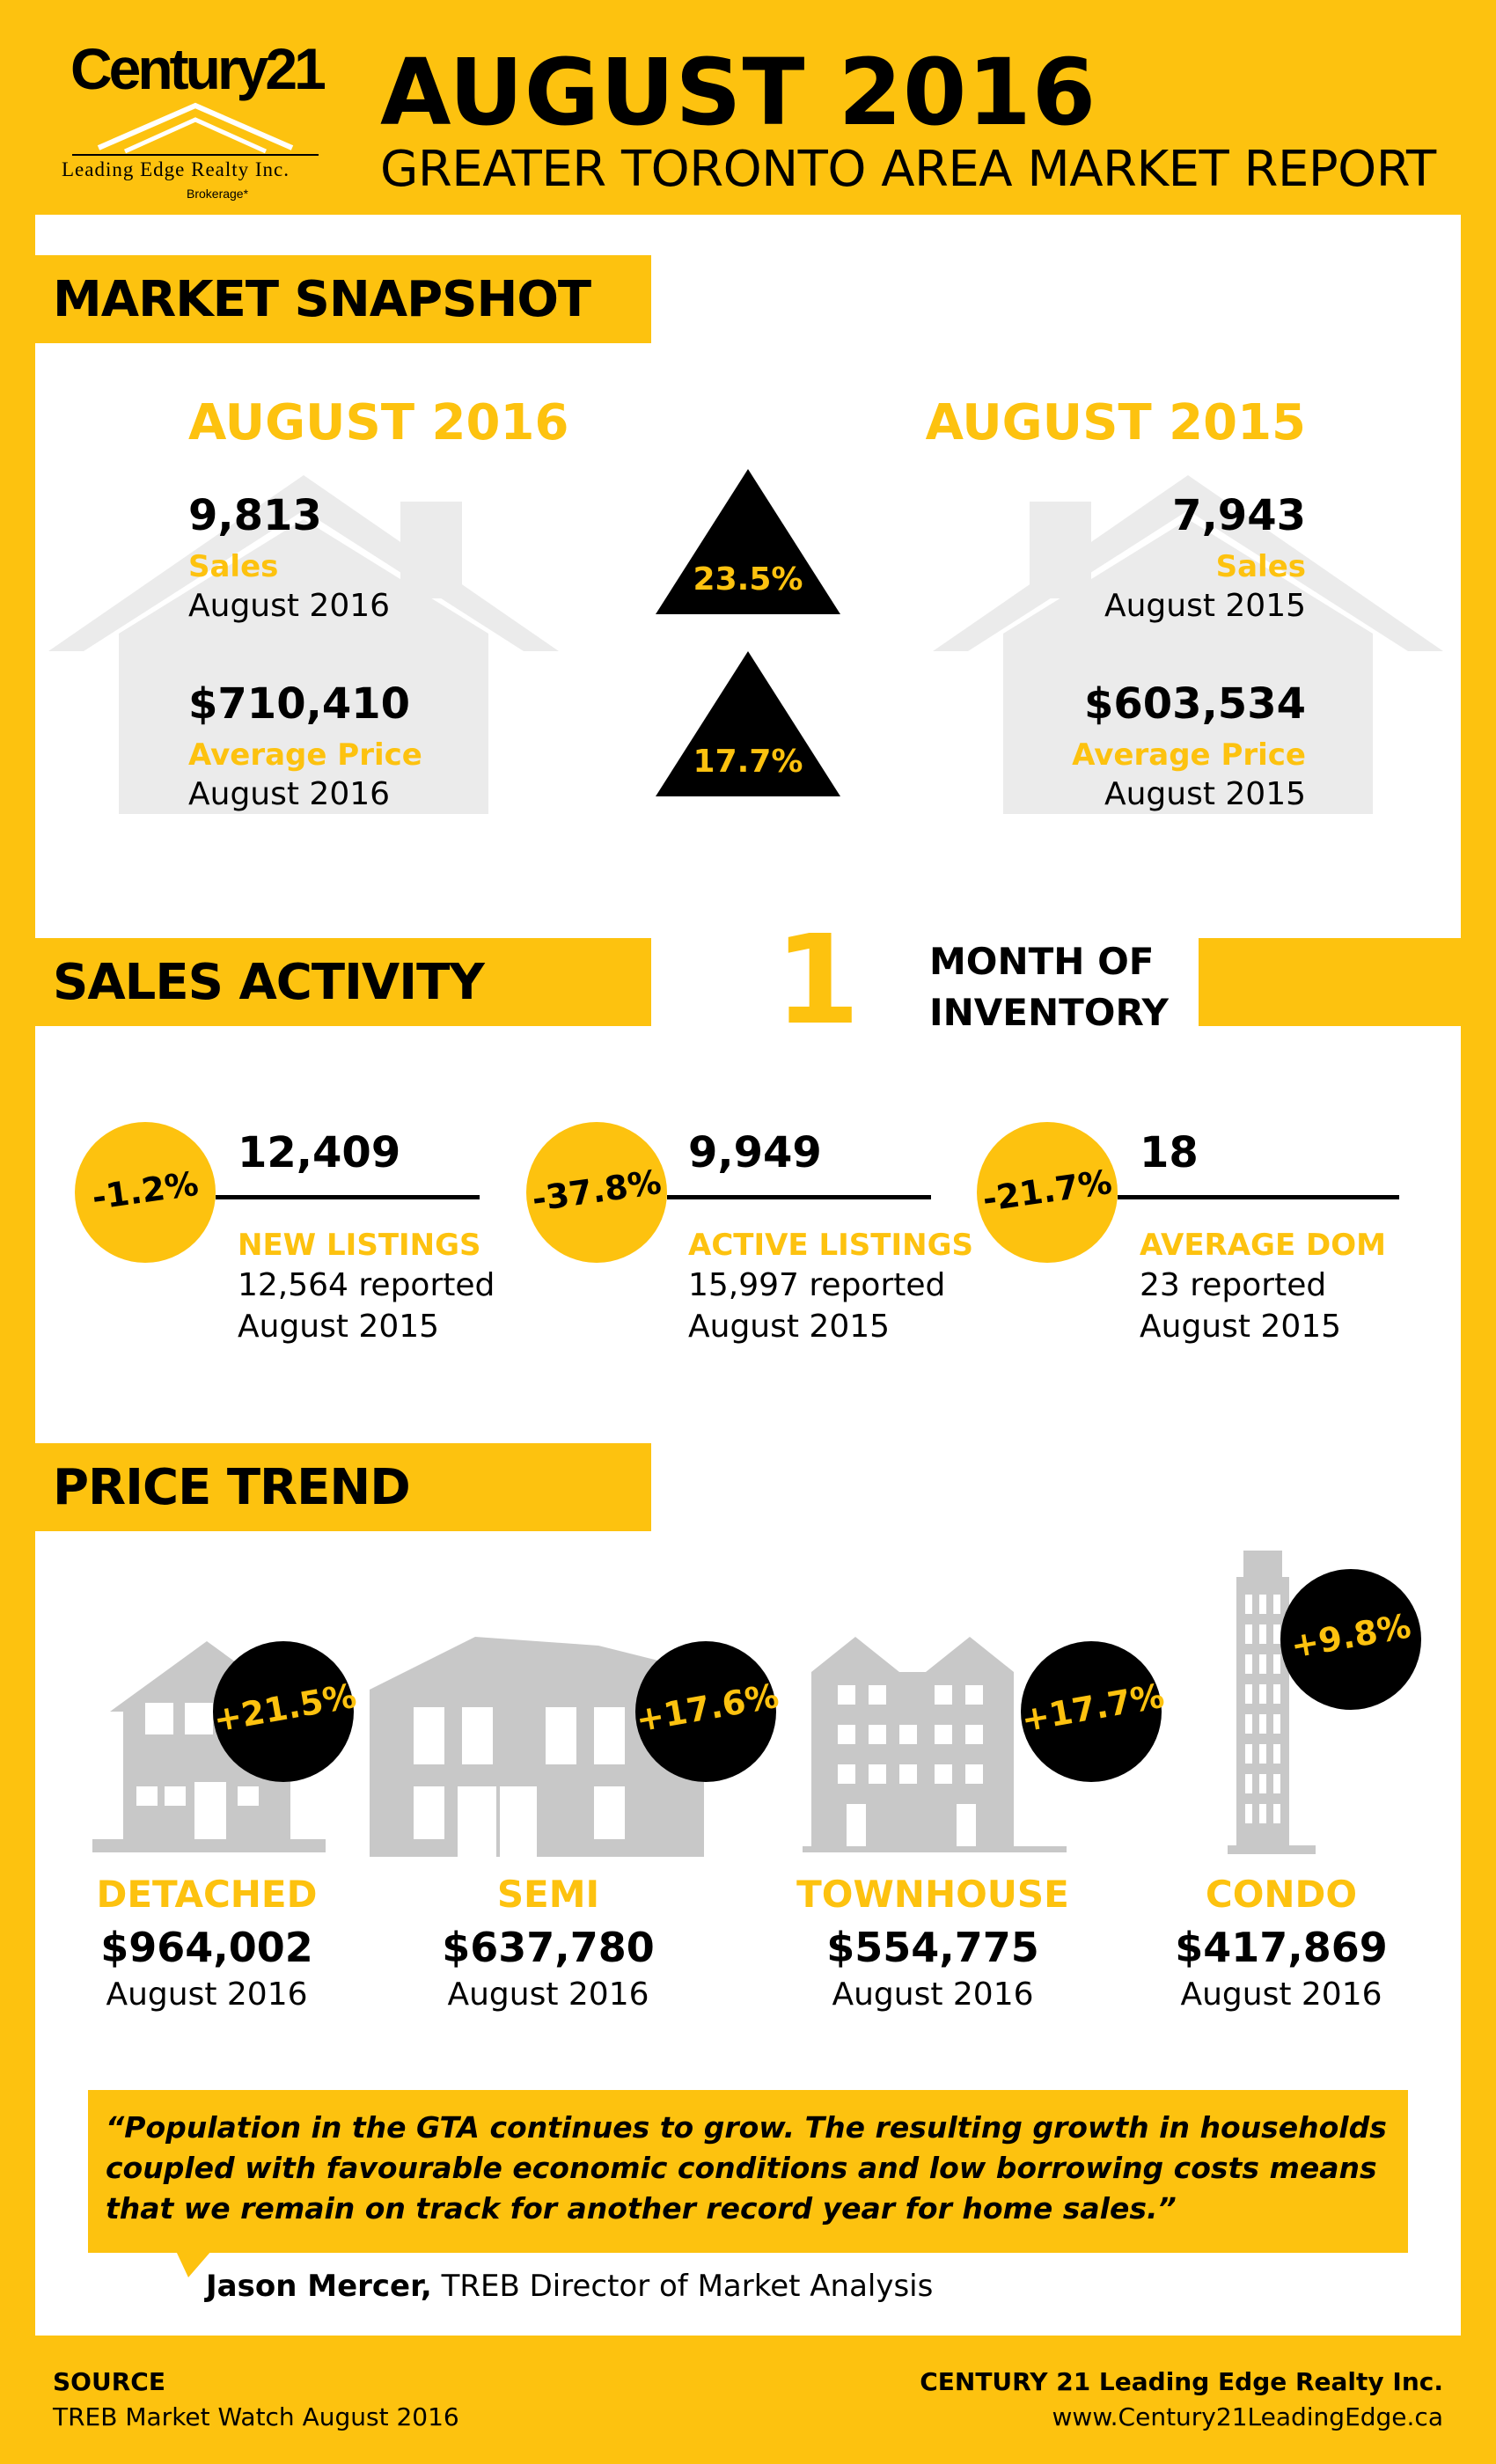 The image size is (1496, 2464). I want to click on condo-label: CONDO, so click(1282, 1895).